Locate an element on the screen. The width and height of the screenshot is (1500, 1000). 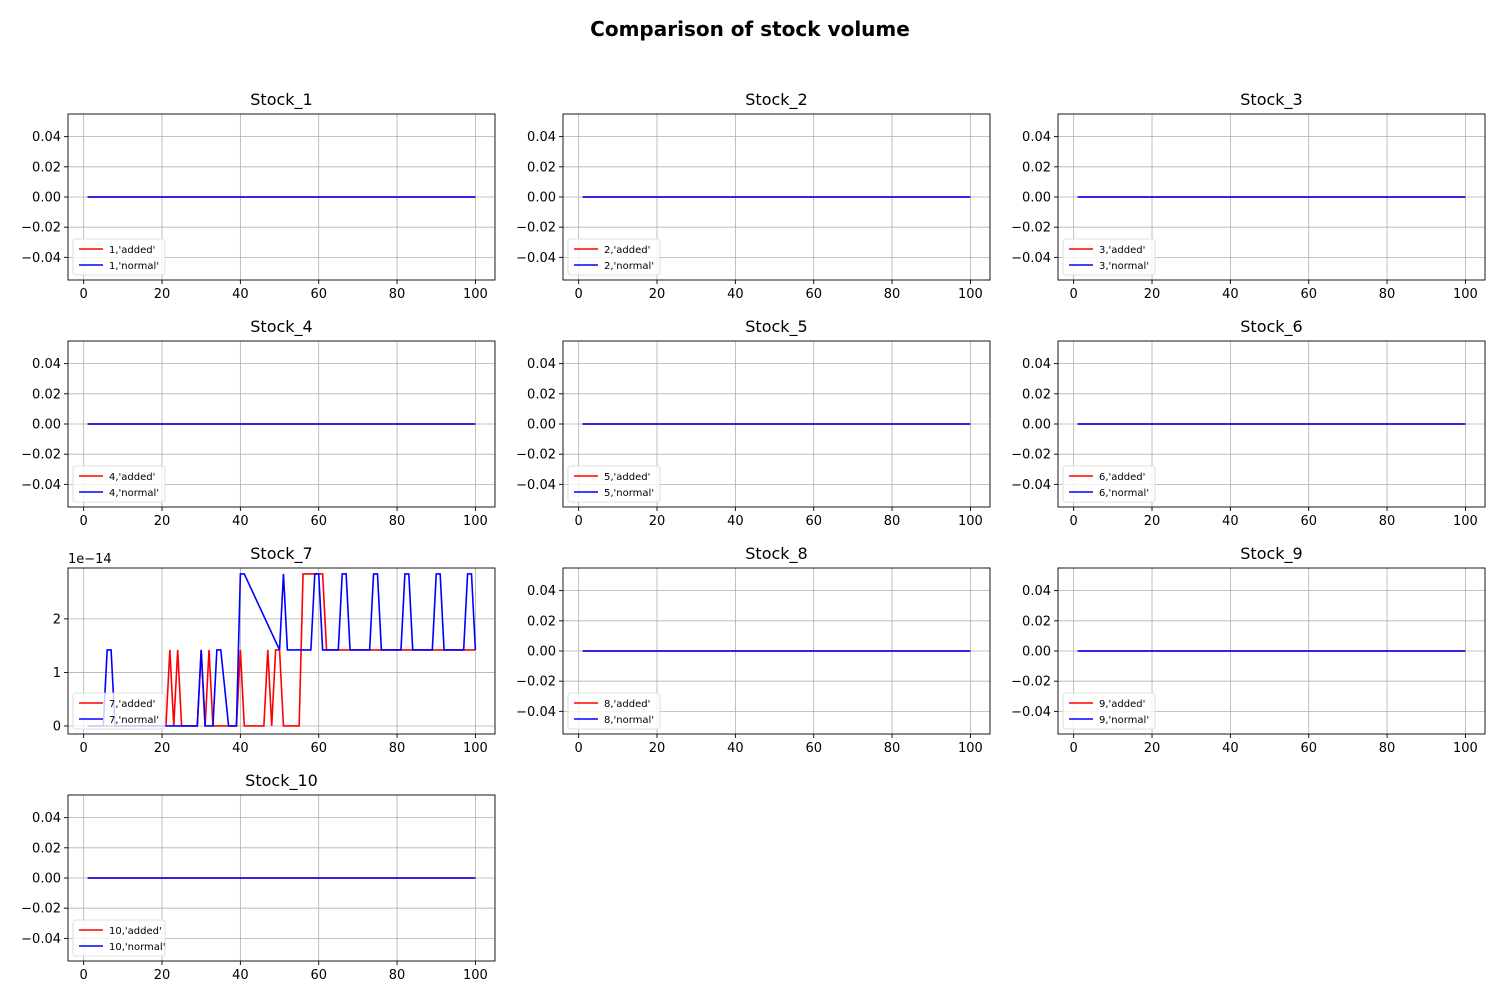
legend-label: 4,'added' is located at coordinates (132, 477).